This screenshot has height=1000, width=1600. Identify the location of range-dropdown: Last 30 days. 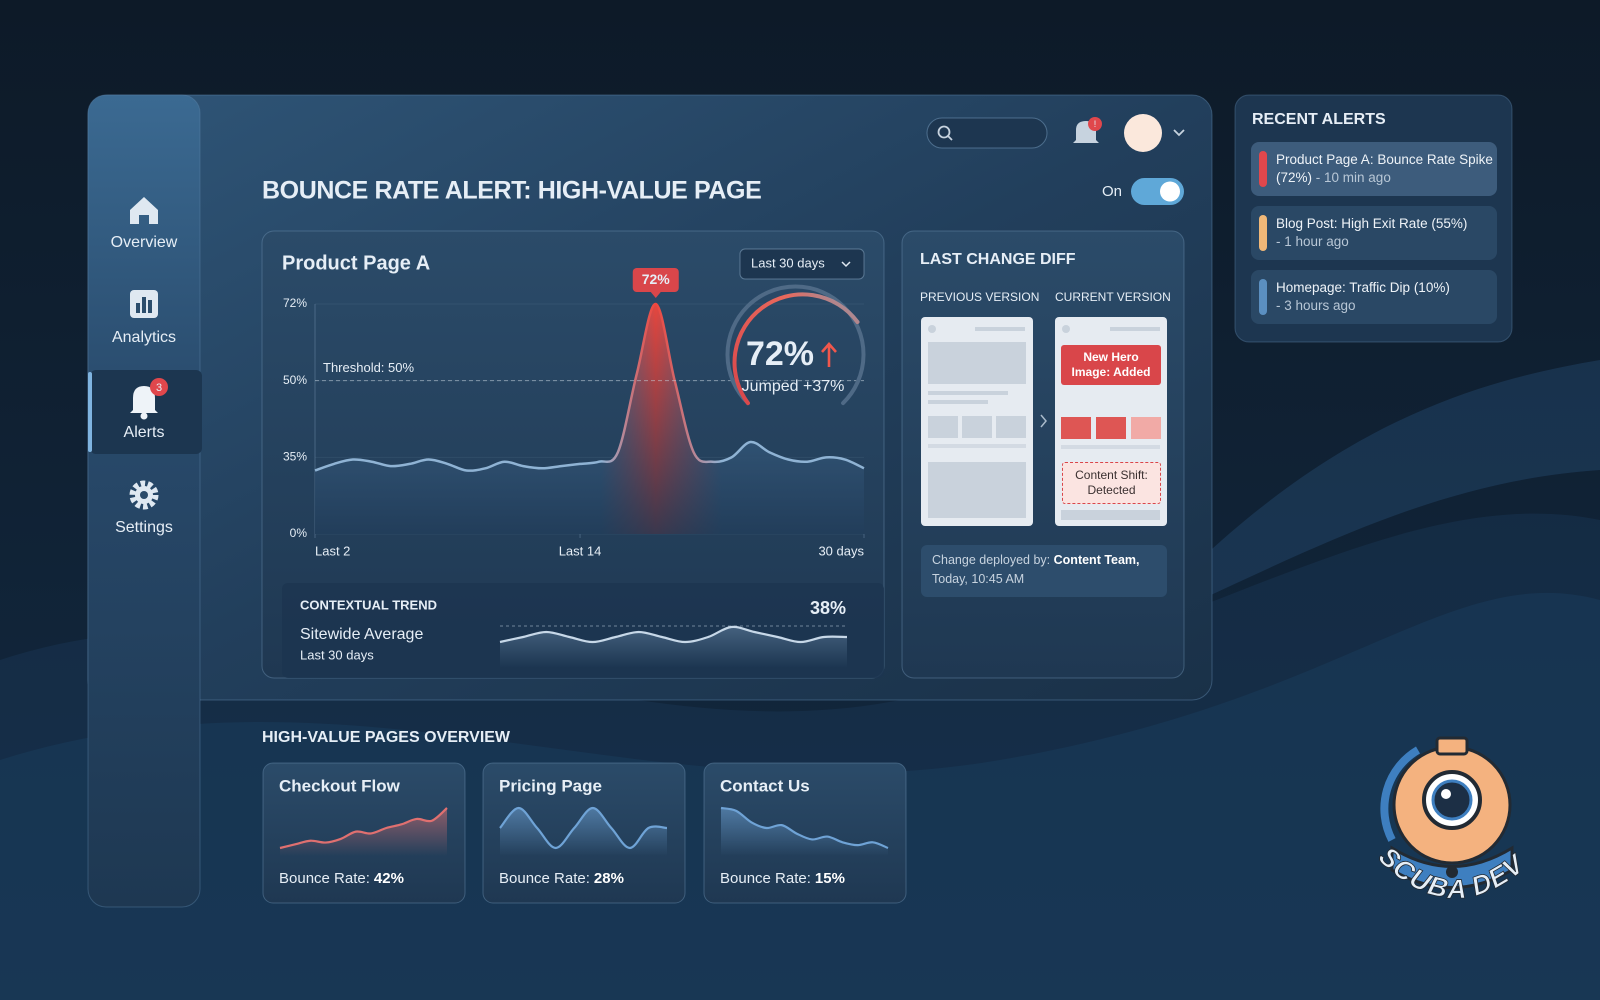
(802, 264).